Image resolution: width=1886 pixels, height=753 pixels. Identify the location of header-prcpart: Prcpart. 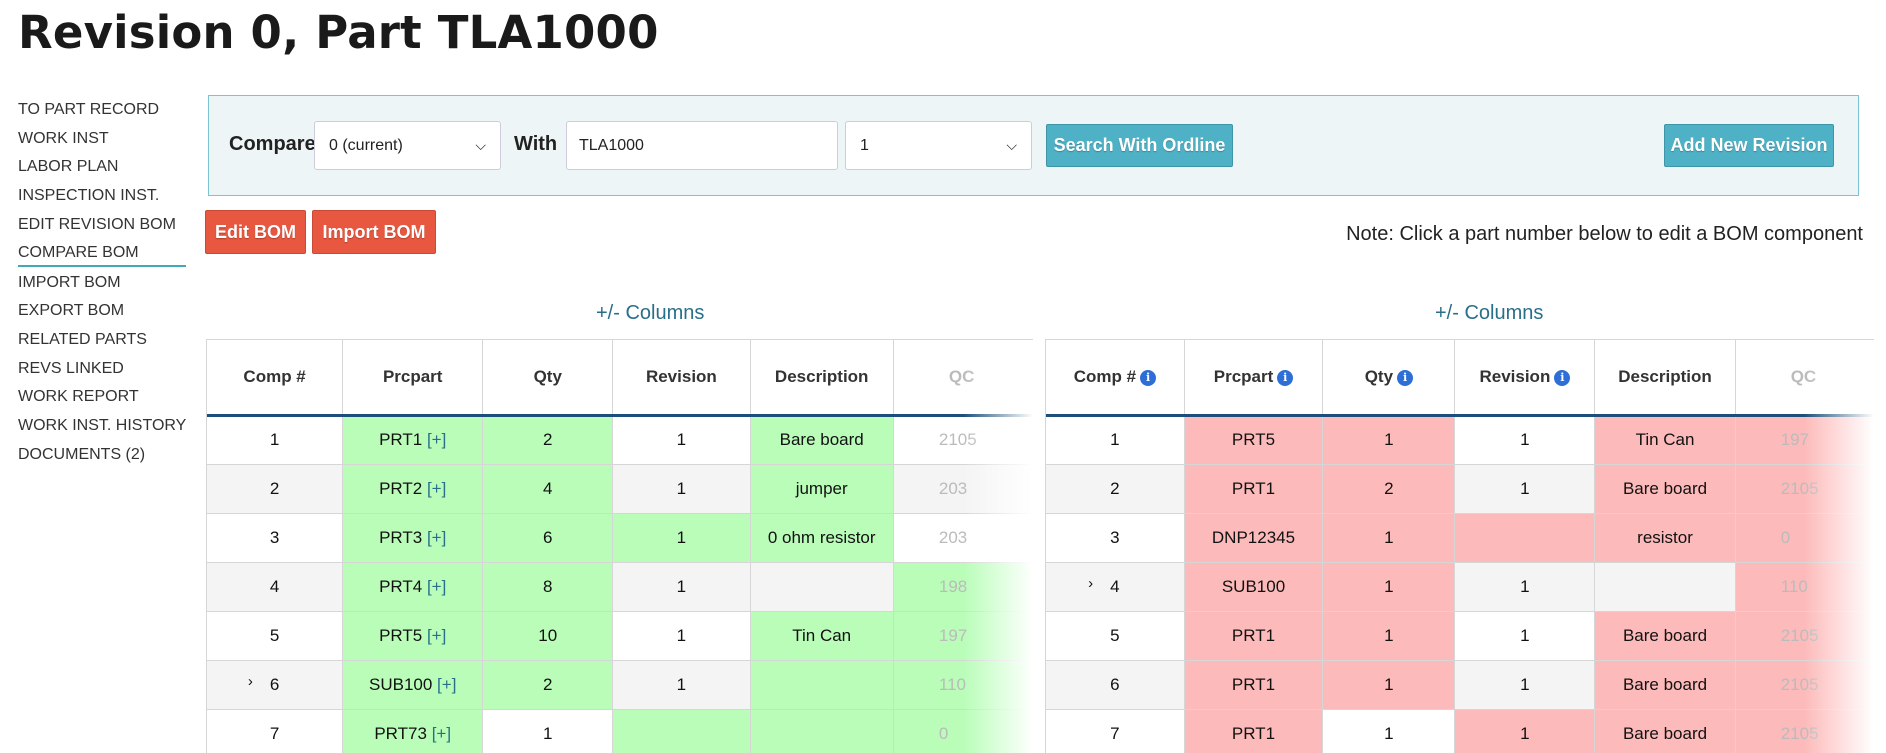
(413, 378).